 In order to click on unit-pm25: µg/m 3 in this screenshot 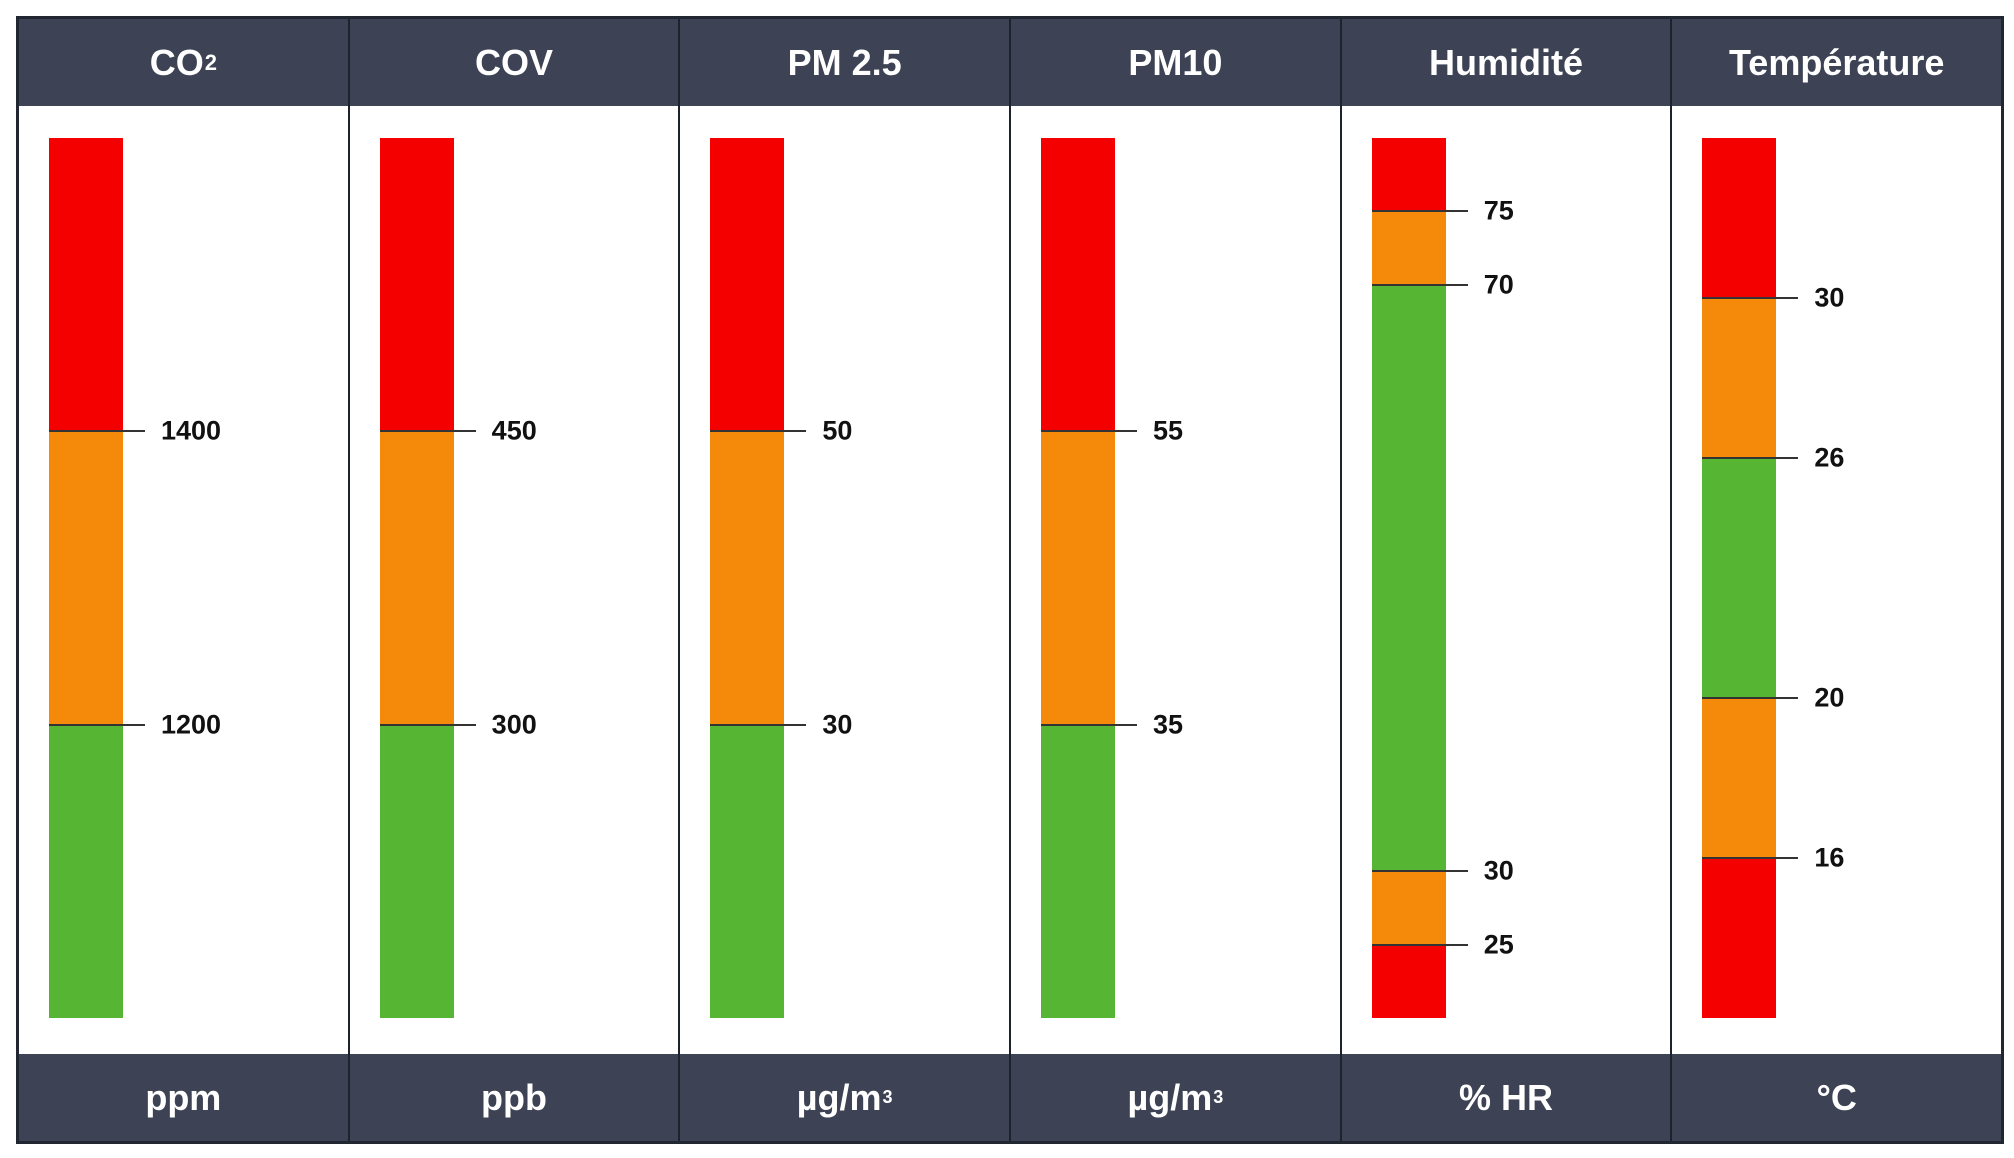, I will do `click(846, 1097)`.